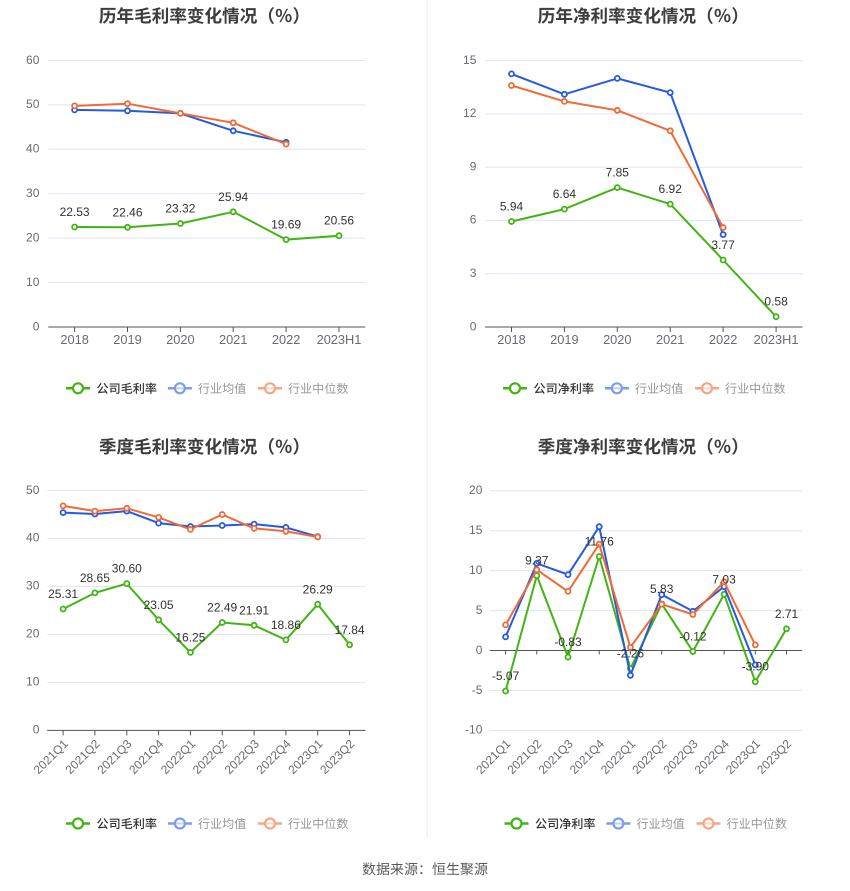 The image size is (850, 891). What do you see at coordinates (537, 561) in the screenshot?
I see `svg-text: 9.37` at bounding box center [537, 561].